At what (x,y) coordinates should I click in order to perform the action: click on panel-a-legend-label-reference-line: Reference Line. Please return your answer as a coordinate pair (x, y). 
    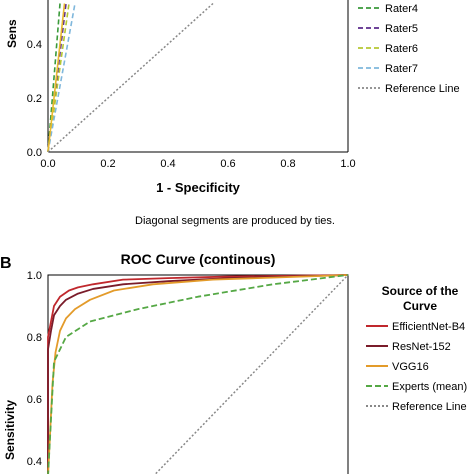
    Looking at the image, I should click on (422, 89).